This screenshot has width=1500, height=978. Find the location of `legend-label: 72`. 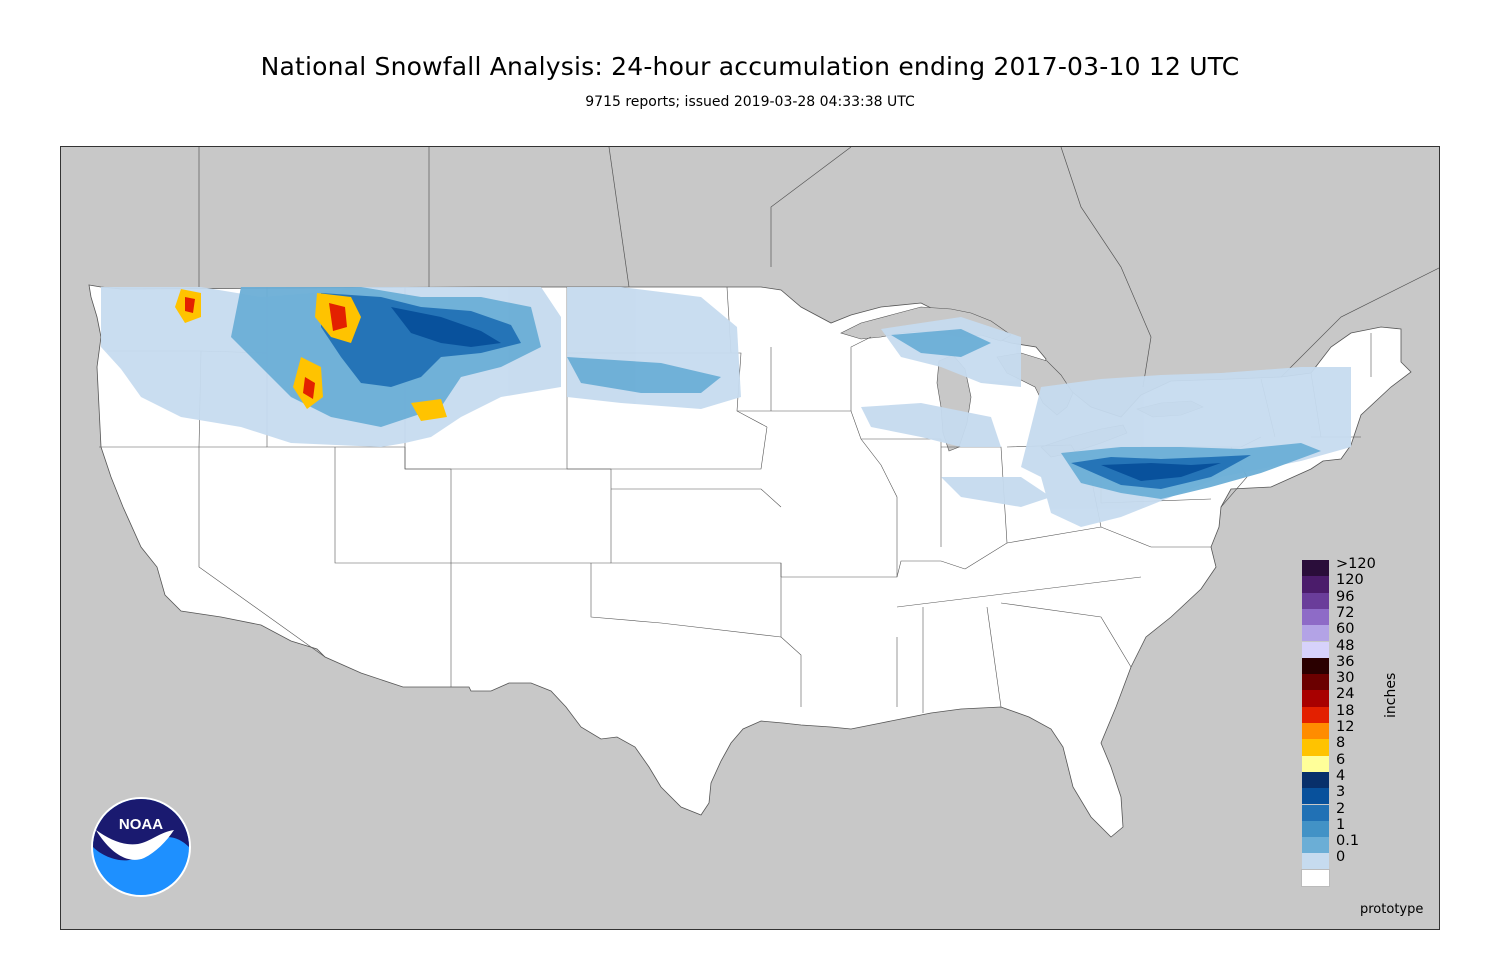

legend-label: 72 is located at coordinates (1345, 612).